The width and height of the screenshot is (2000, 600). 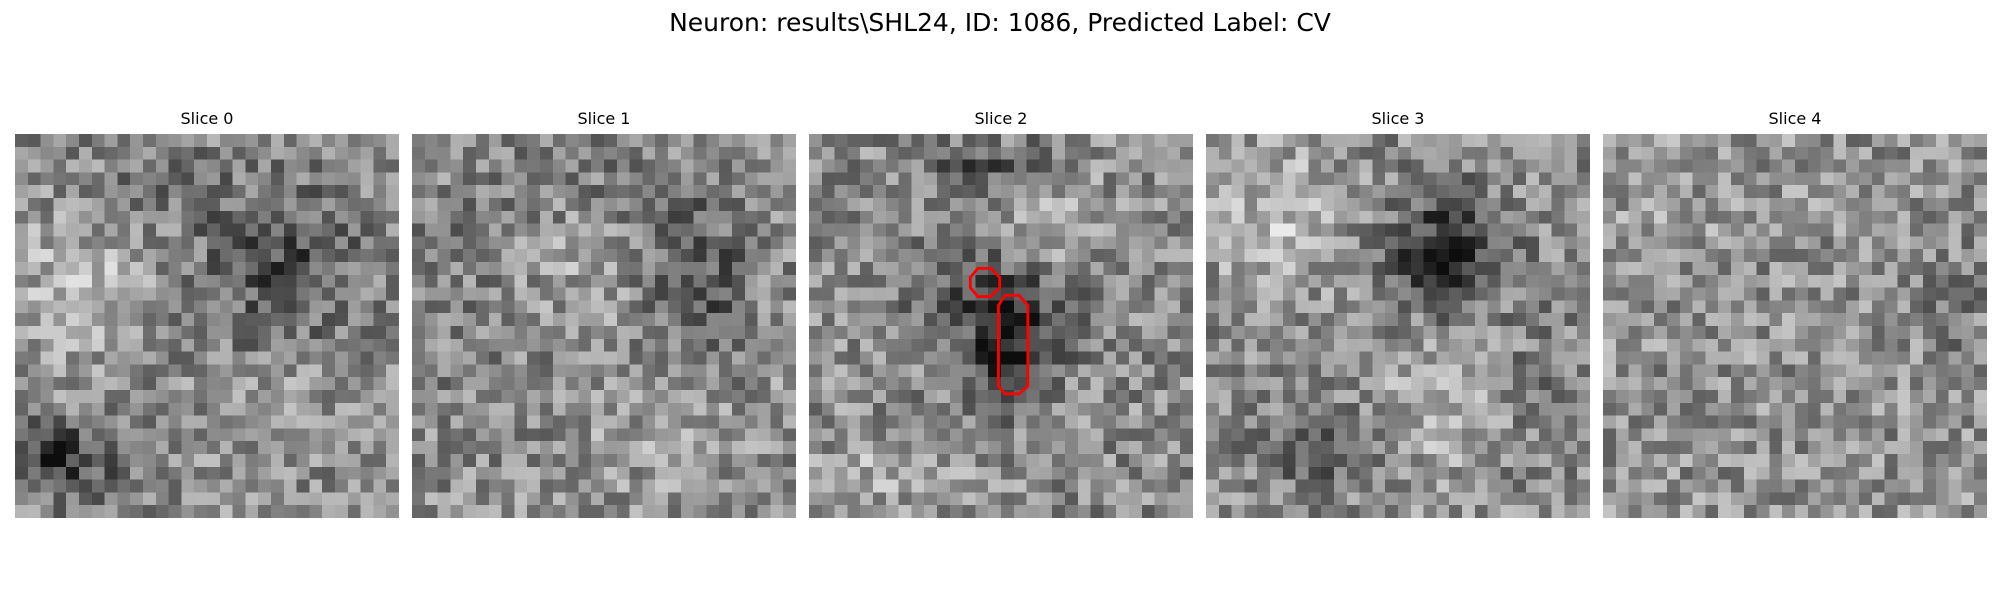 I want to click on slice-panel-1: Slice 1, so click(x=604, y=313).